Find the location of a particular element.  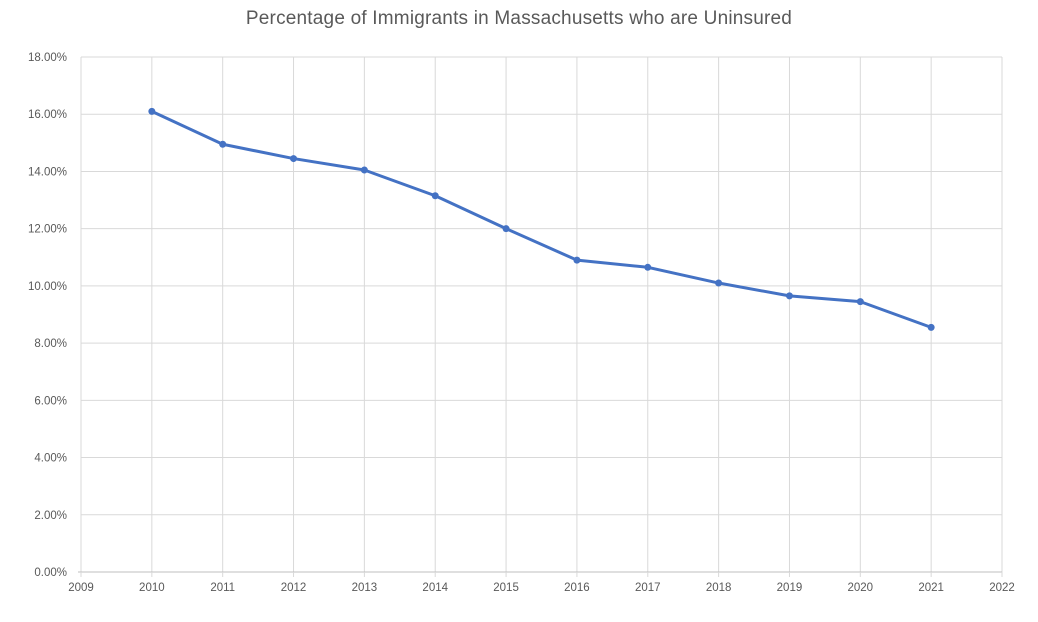

x-axis-tick-label: 2015 is located at coordinates (506, 588).